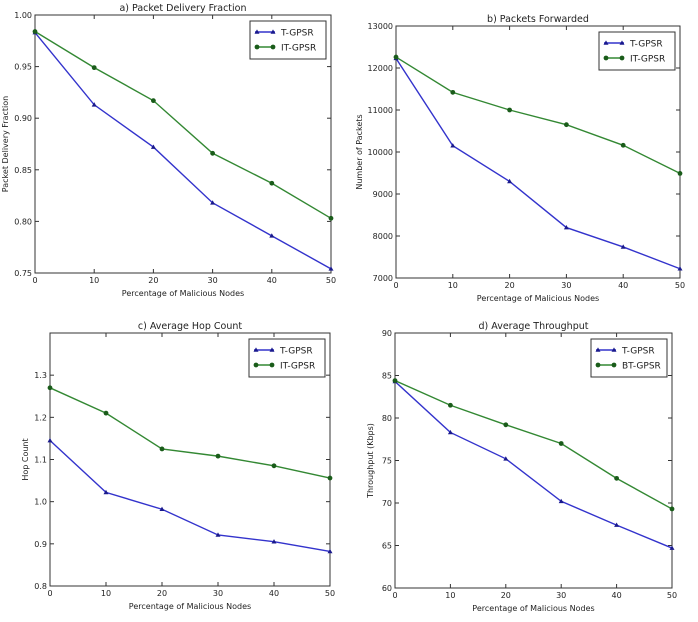 The width and height of the screenshot is (698, 622). I want to click on y-axis-label: Number of Packets, so click(359, 151).